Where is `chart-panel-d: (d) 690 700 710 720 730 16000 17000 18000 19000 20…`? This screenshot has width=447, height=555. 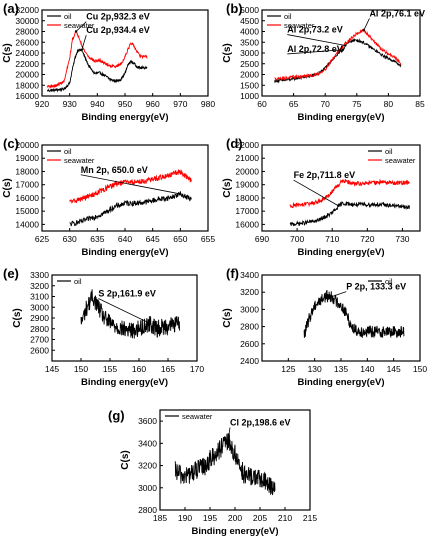 chart-panel-d: (d) 690 700 710 720 730 16000 17000 18000 19000 20… is located at coordinates (321, 197).